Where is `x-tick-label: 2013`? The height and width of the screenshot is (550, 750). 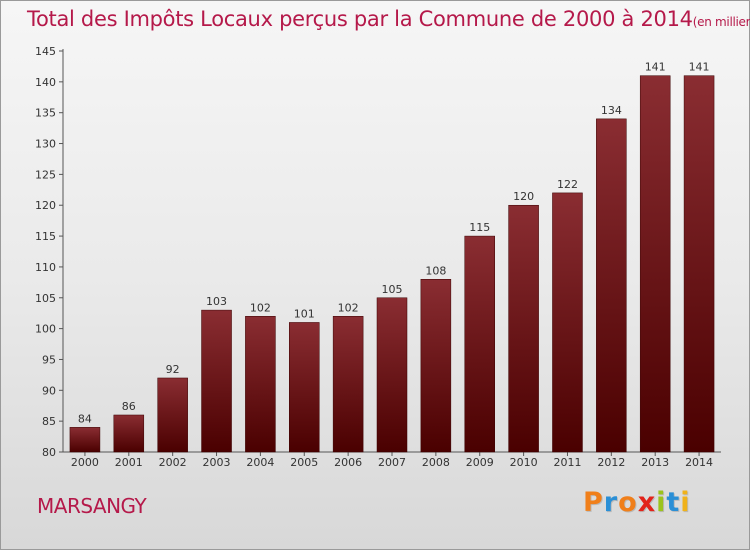
x-tick-label: 2013 is located at coordinates (655, 462).